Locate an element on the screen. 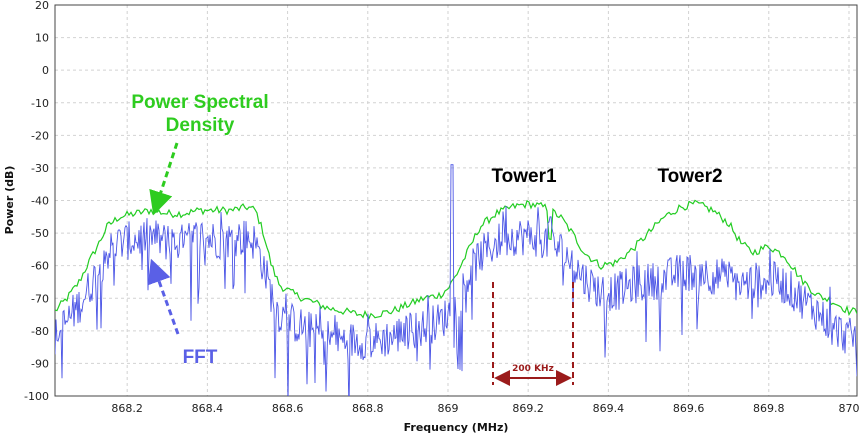  psd-label-line1: Power Spectral is located at coordinates (199, 102).